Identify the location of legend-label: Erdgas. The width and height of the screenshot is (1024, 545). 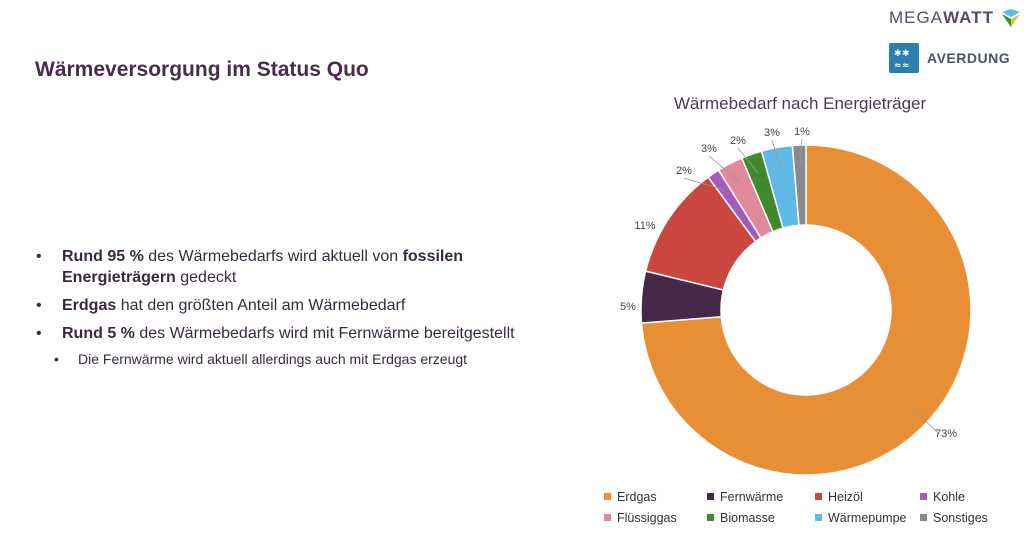
(637, 496).